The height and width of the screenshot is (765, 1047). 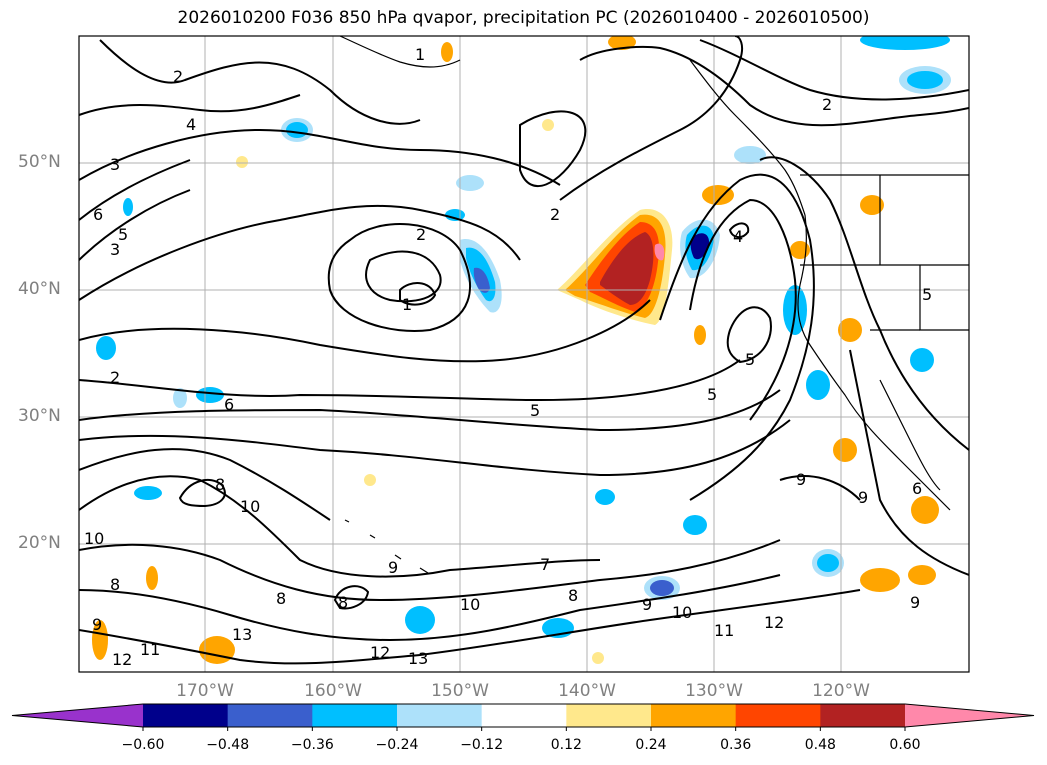 What do you see at coordinates (566, 745) in the screenshot?
I see `colorbar-tick-label: 0.12` at bounding box center [566, 745].